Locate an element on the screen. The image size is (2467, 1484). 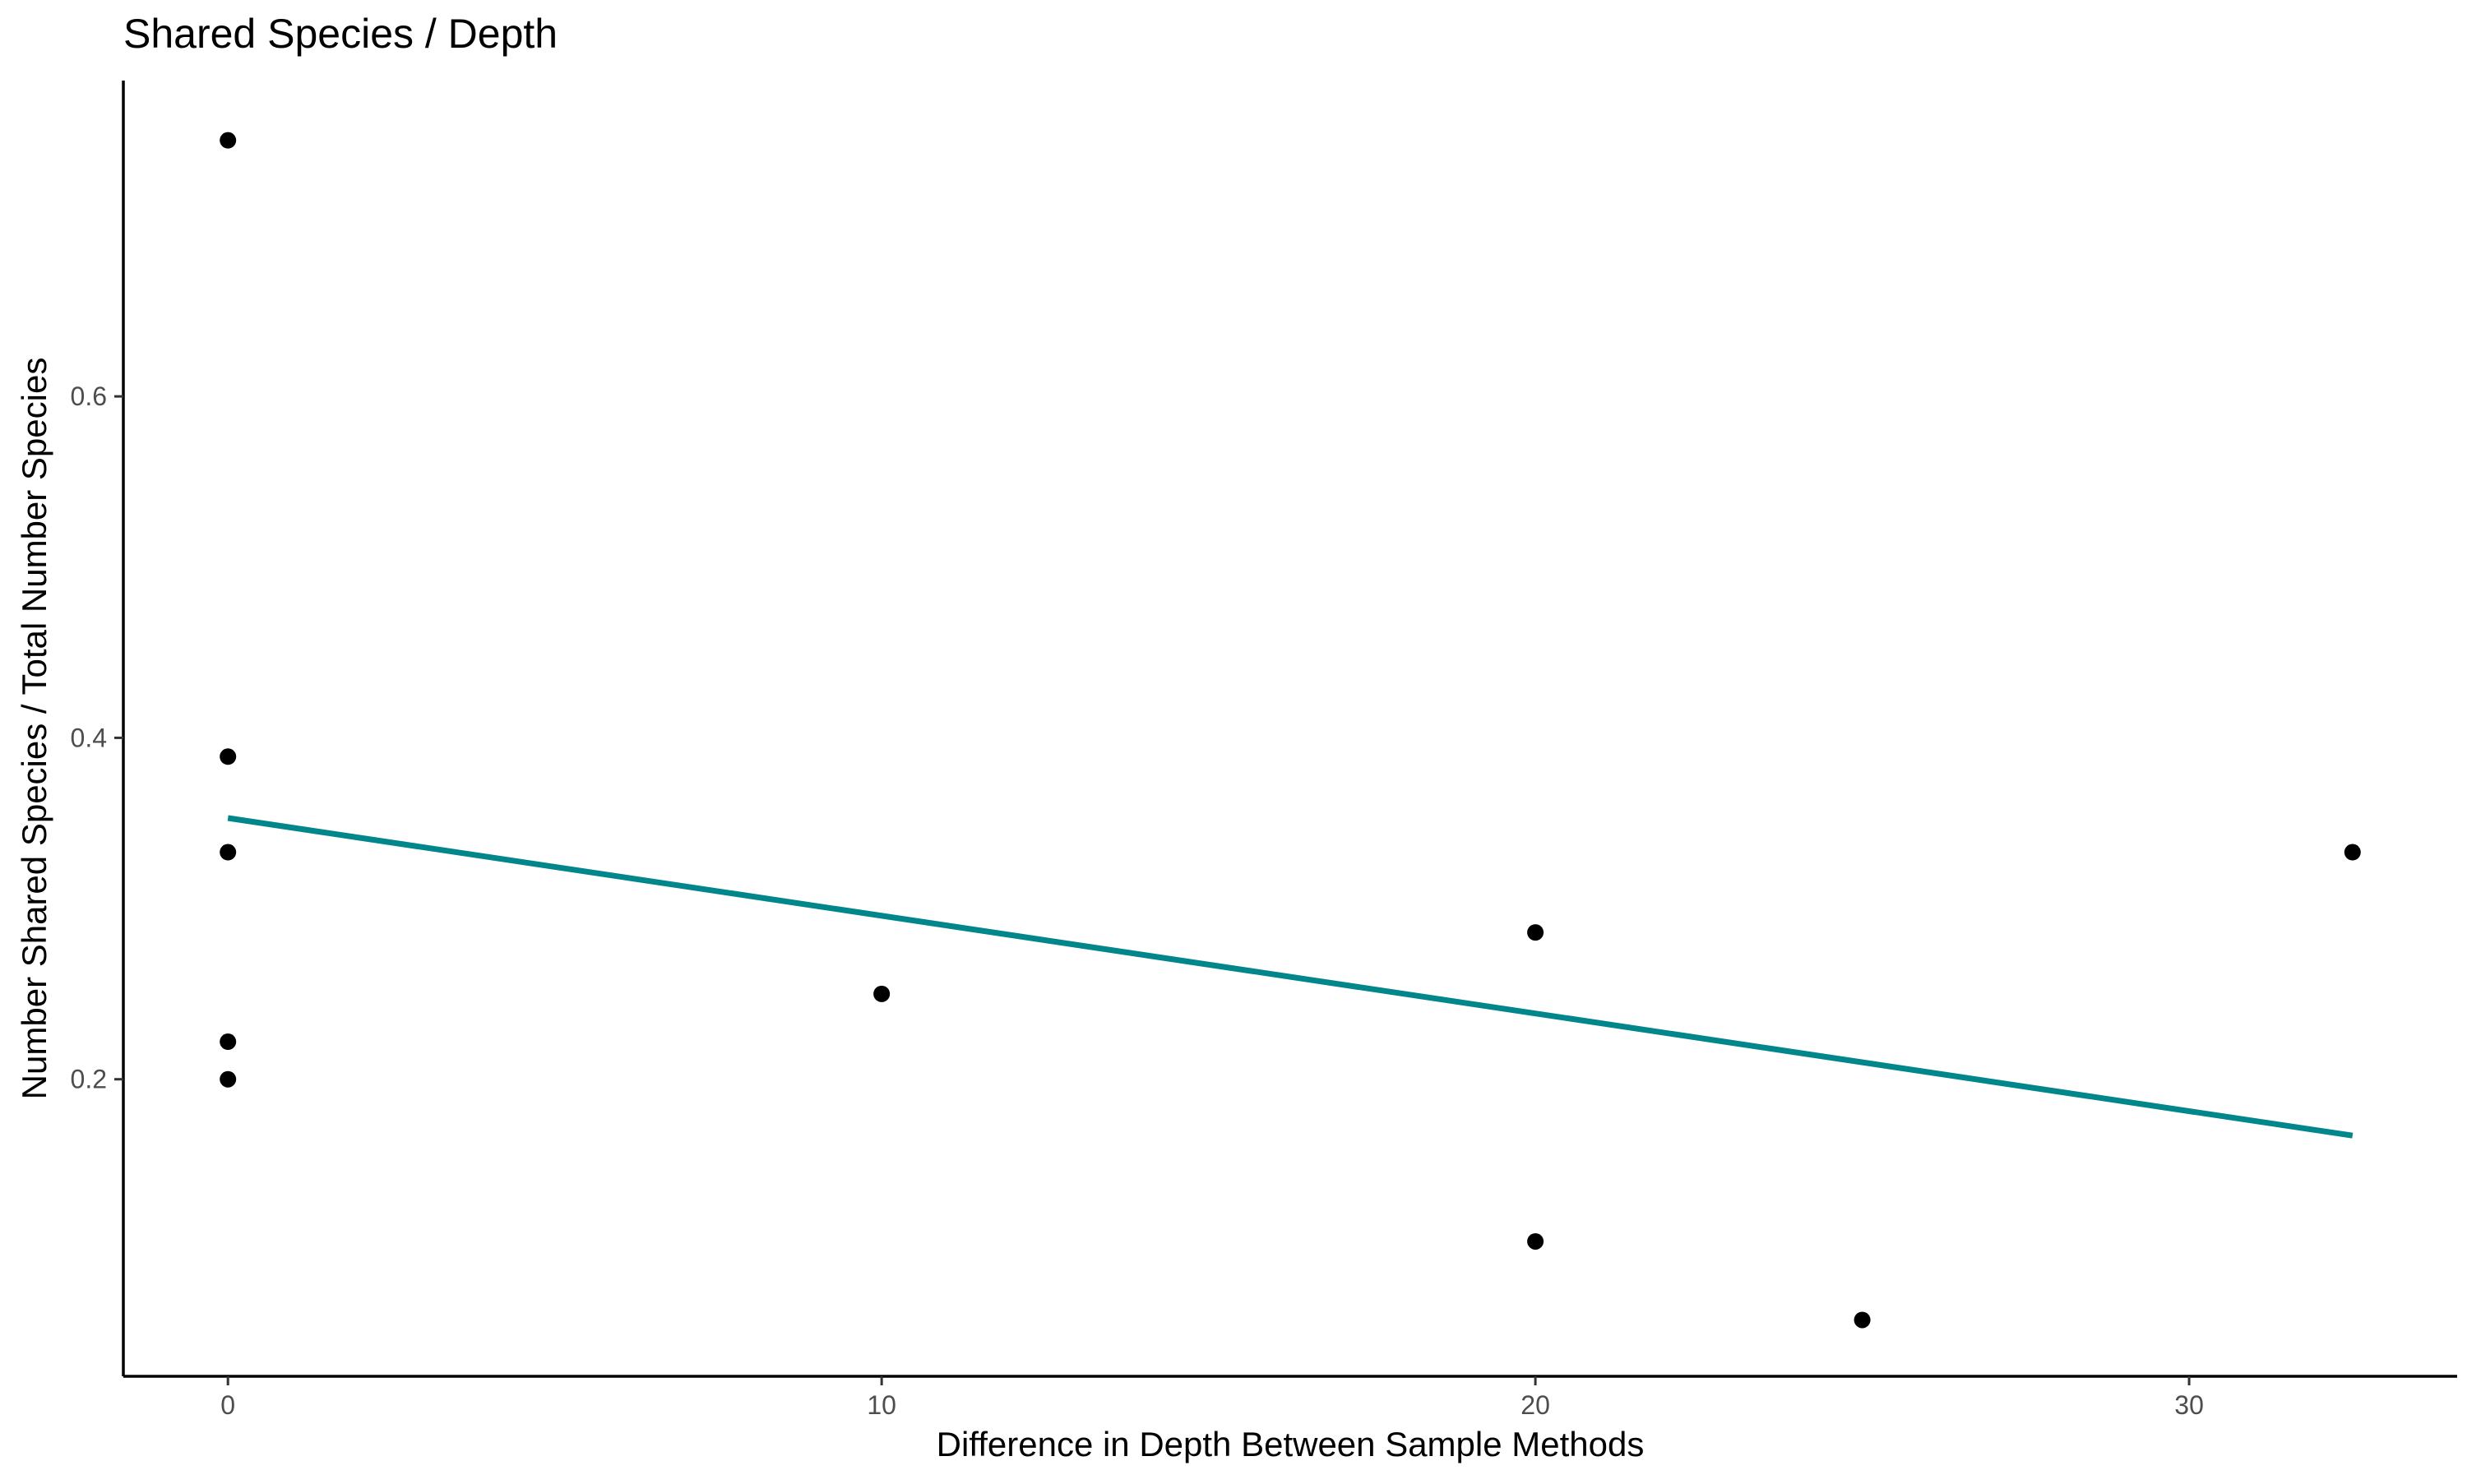
y-axis-ticks: 0.2 0.4 0.6 is located at coordinates (97, 738).